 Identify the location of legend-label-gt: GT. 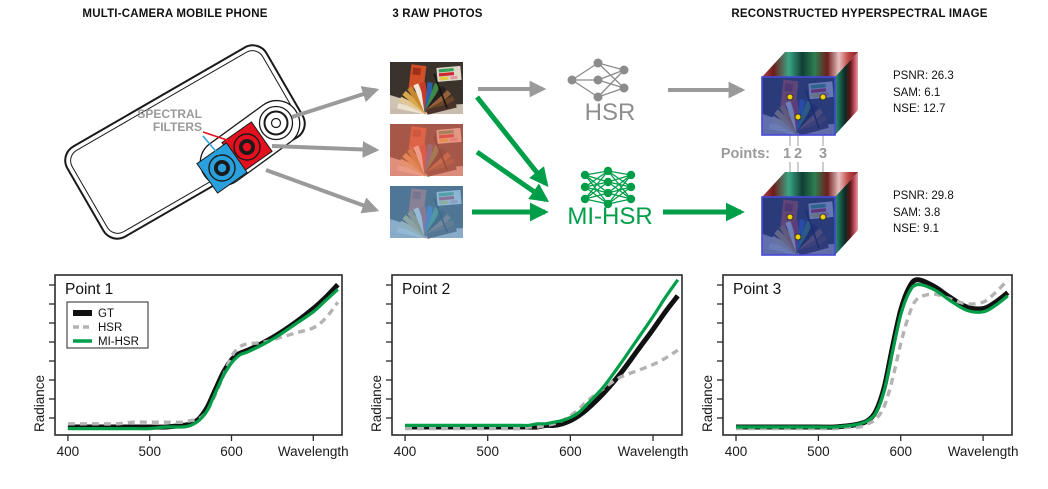
(106, 314).